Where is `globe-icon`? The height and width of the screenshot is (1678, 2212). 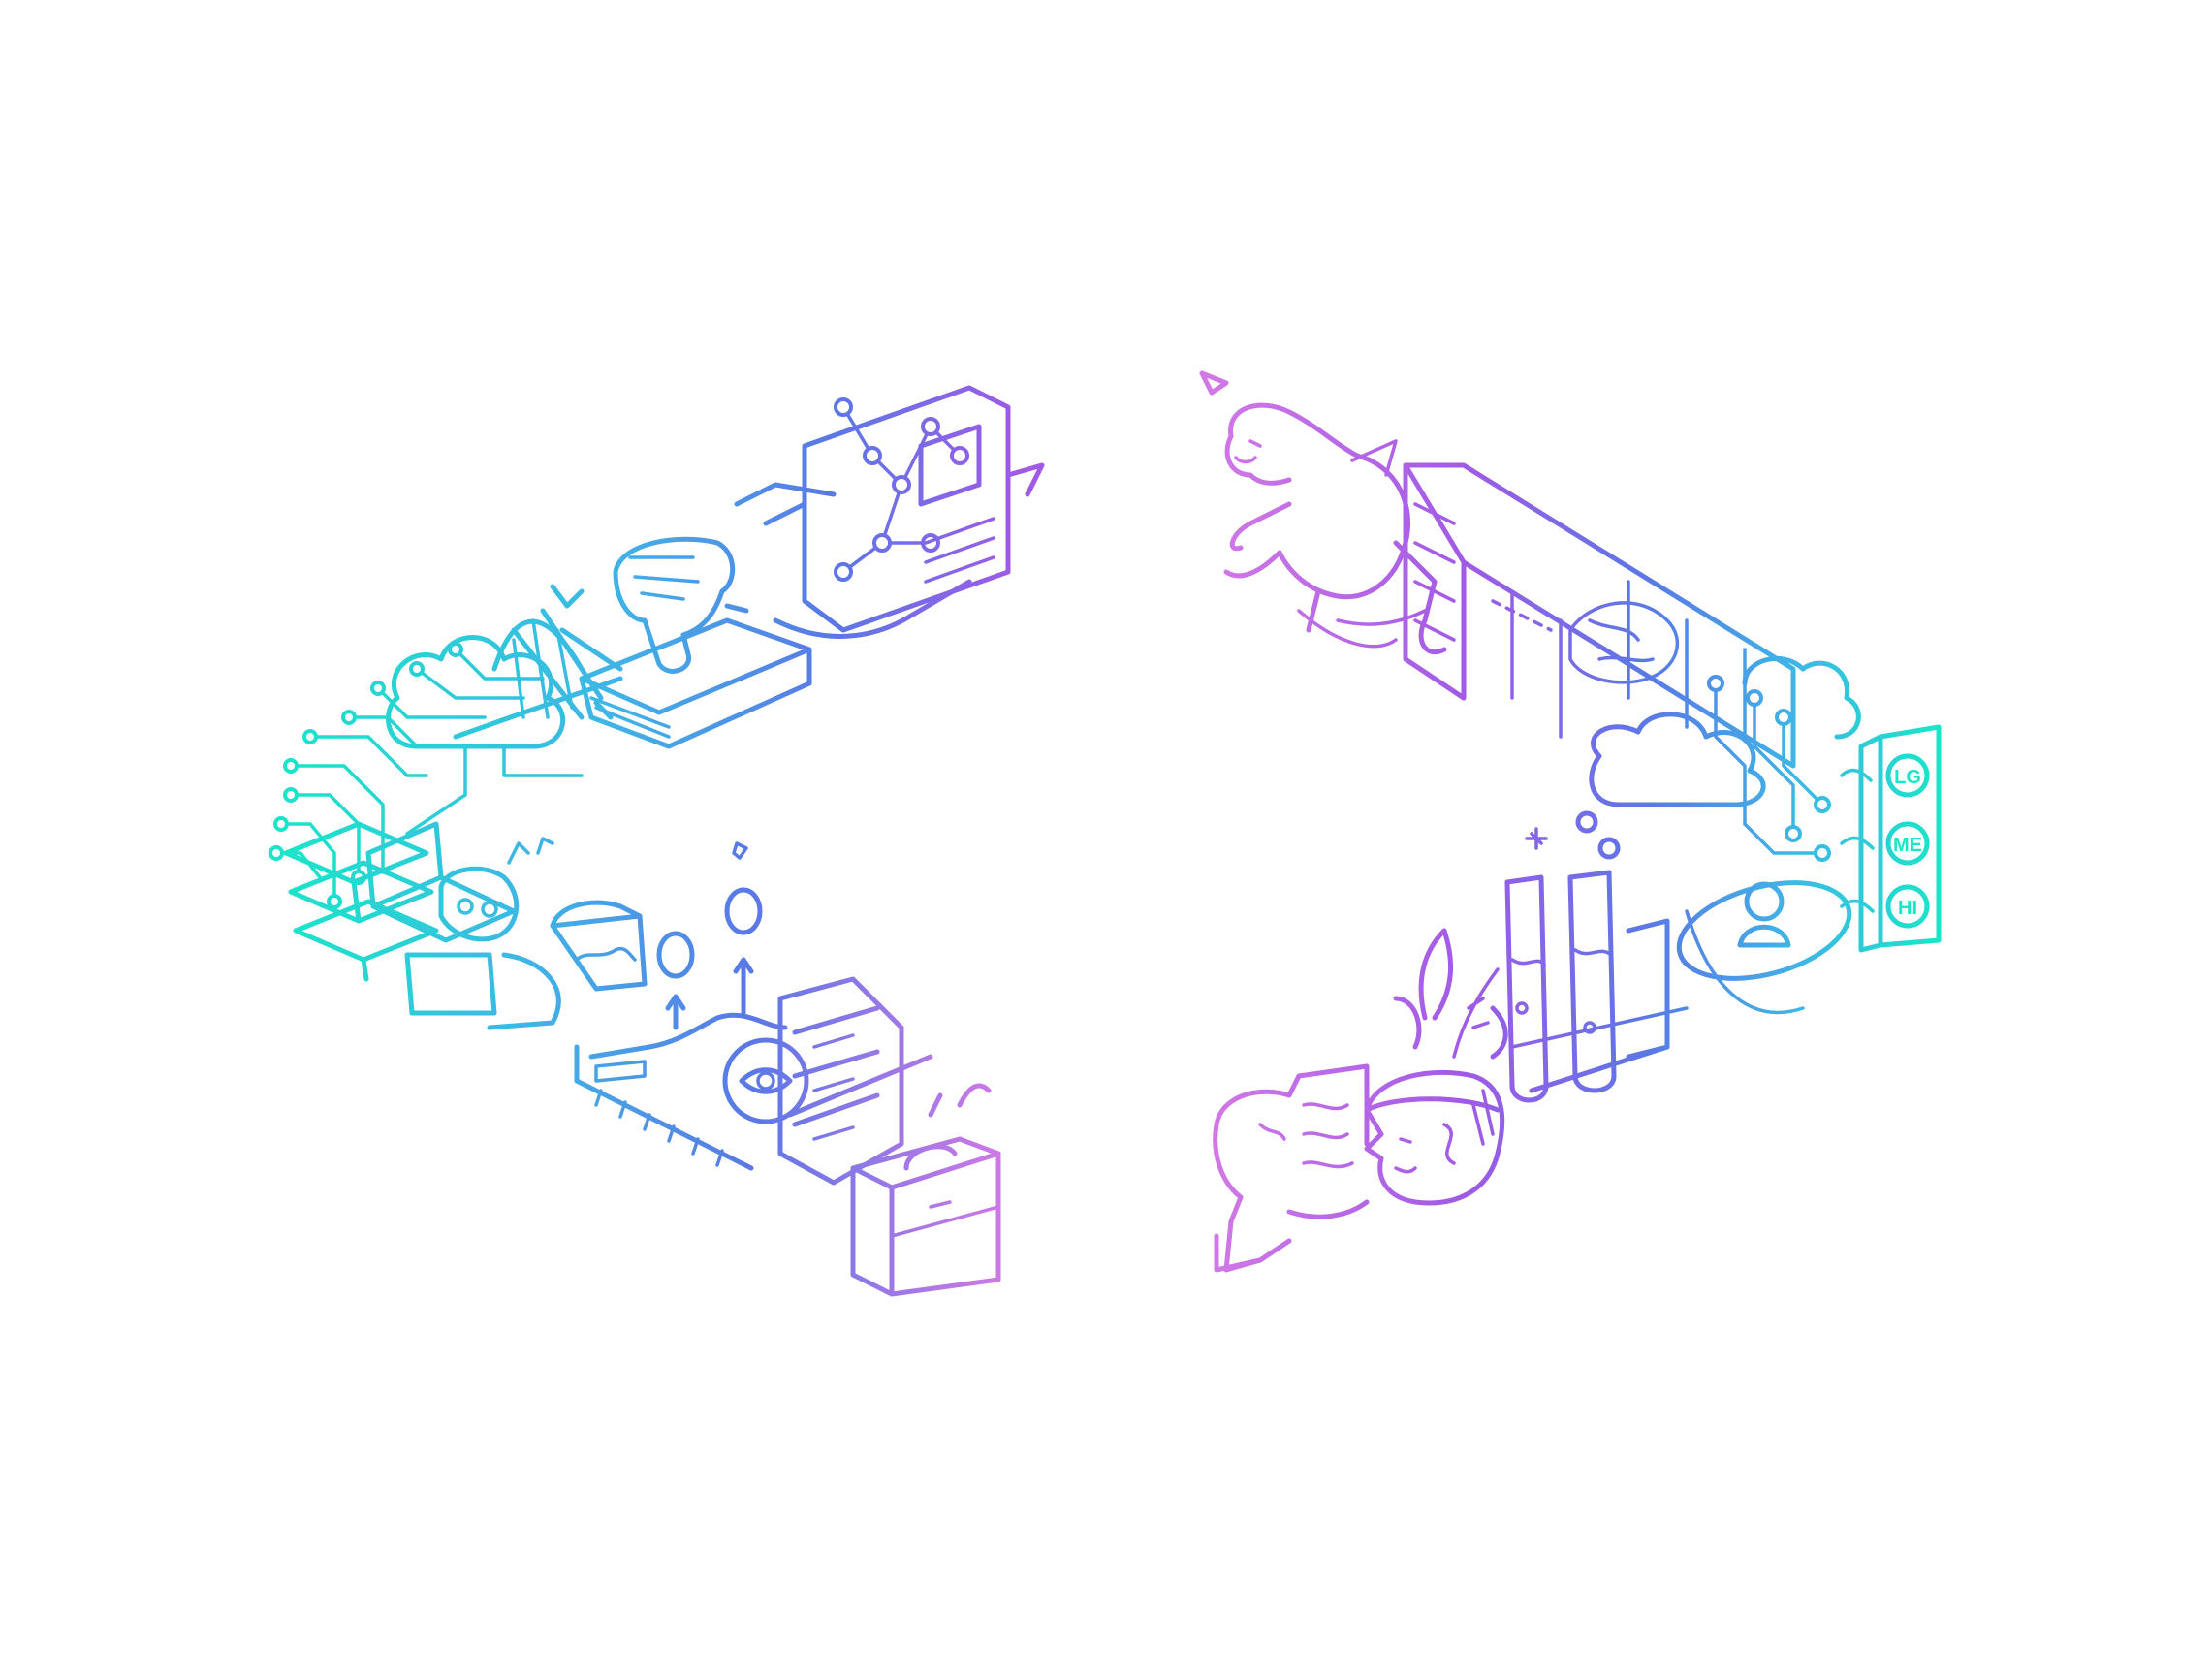
globe-icon is located at coordinates (1585, 641).